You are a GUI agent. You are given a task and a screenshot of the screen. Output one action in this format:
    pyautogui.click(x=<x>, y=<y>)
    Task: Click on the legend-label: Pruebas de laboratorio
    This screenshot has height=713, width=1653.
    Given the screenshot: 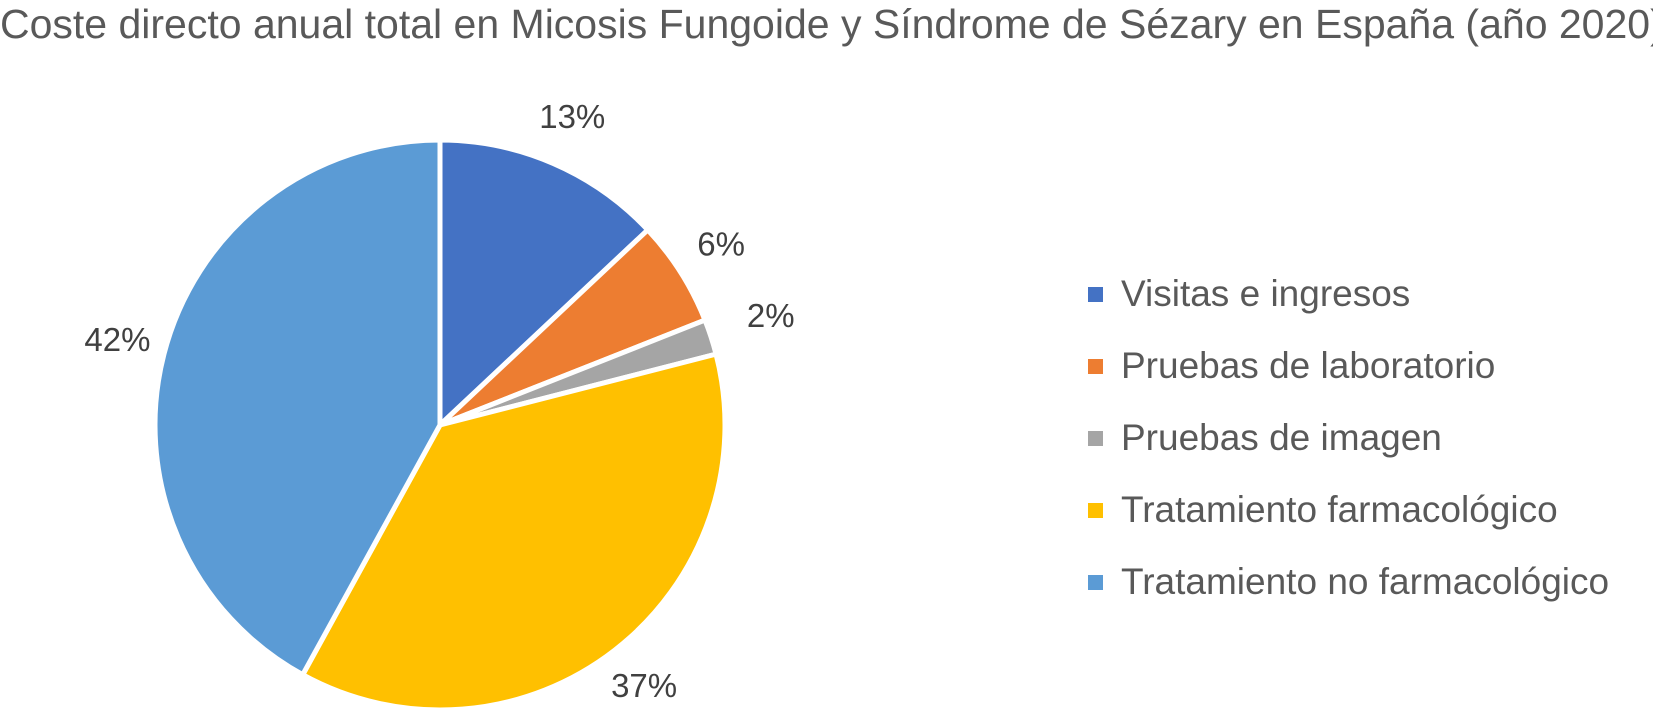 What is the action you would take?
    pyautogui.click(x=1308, y=365)
    